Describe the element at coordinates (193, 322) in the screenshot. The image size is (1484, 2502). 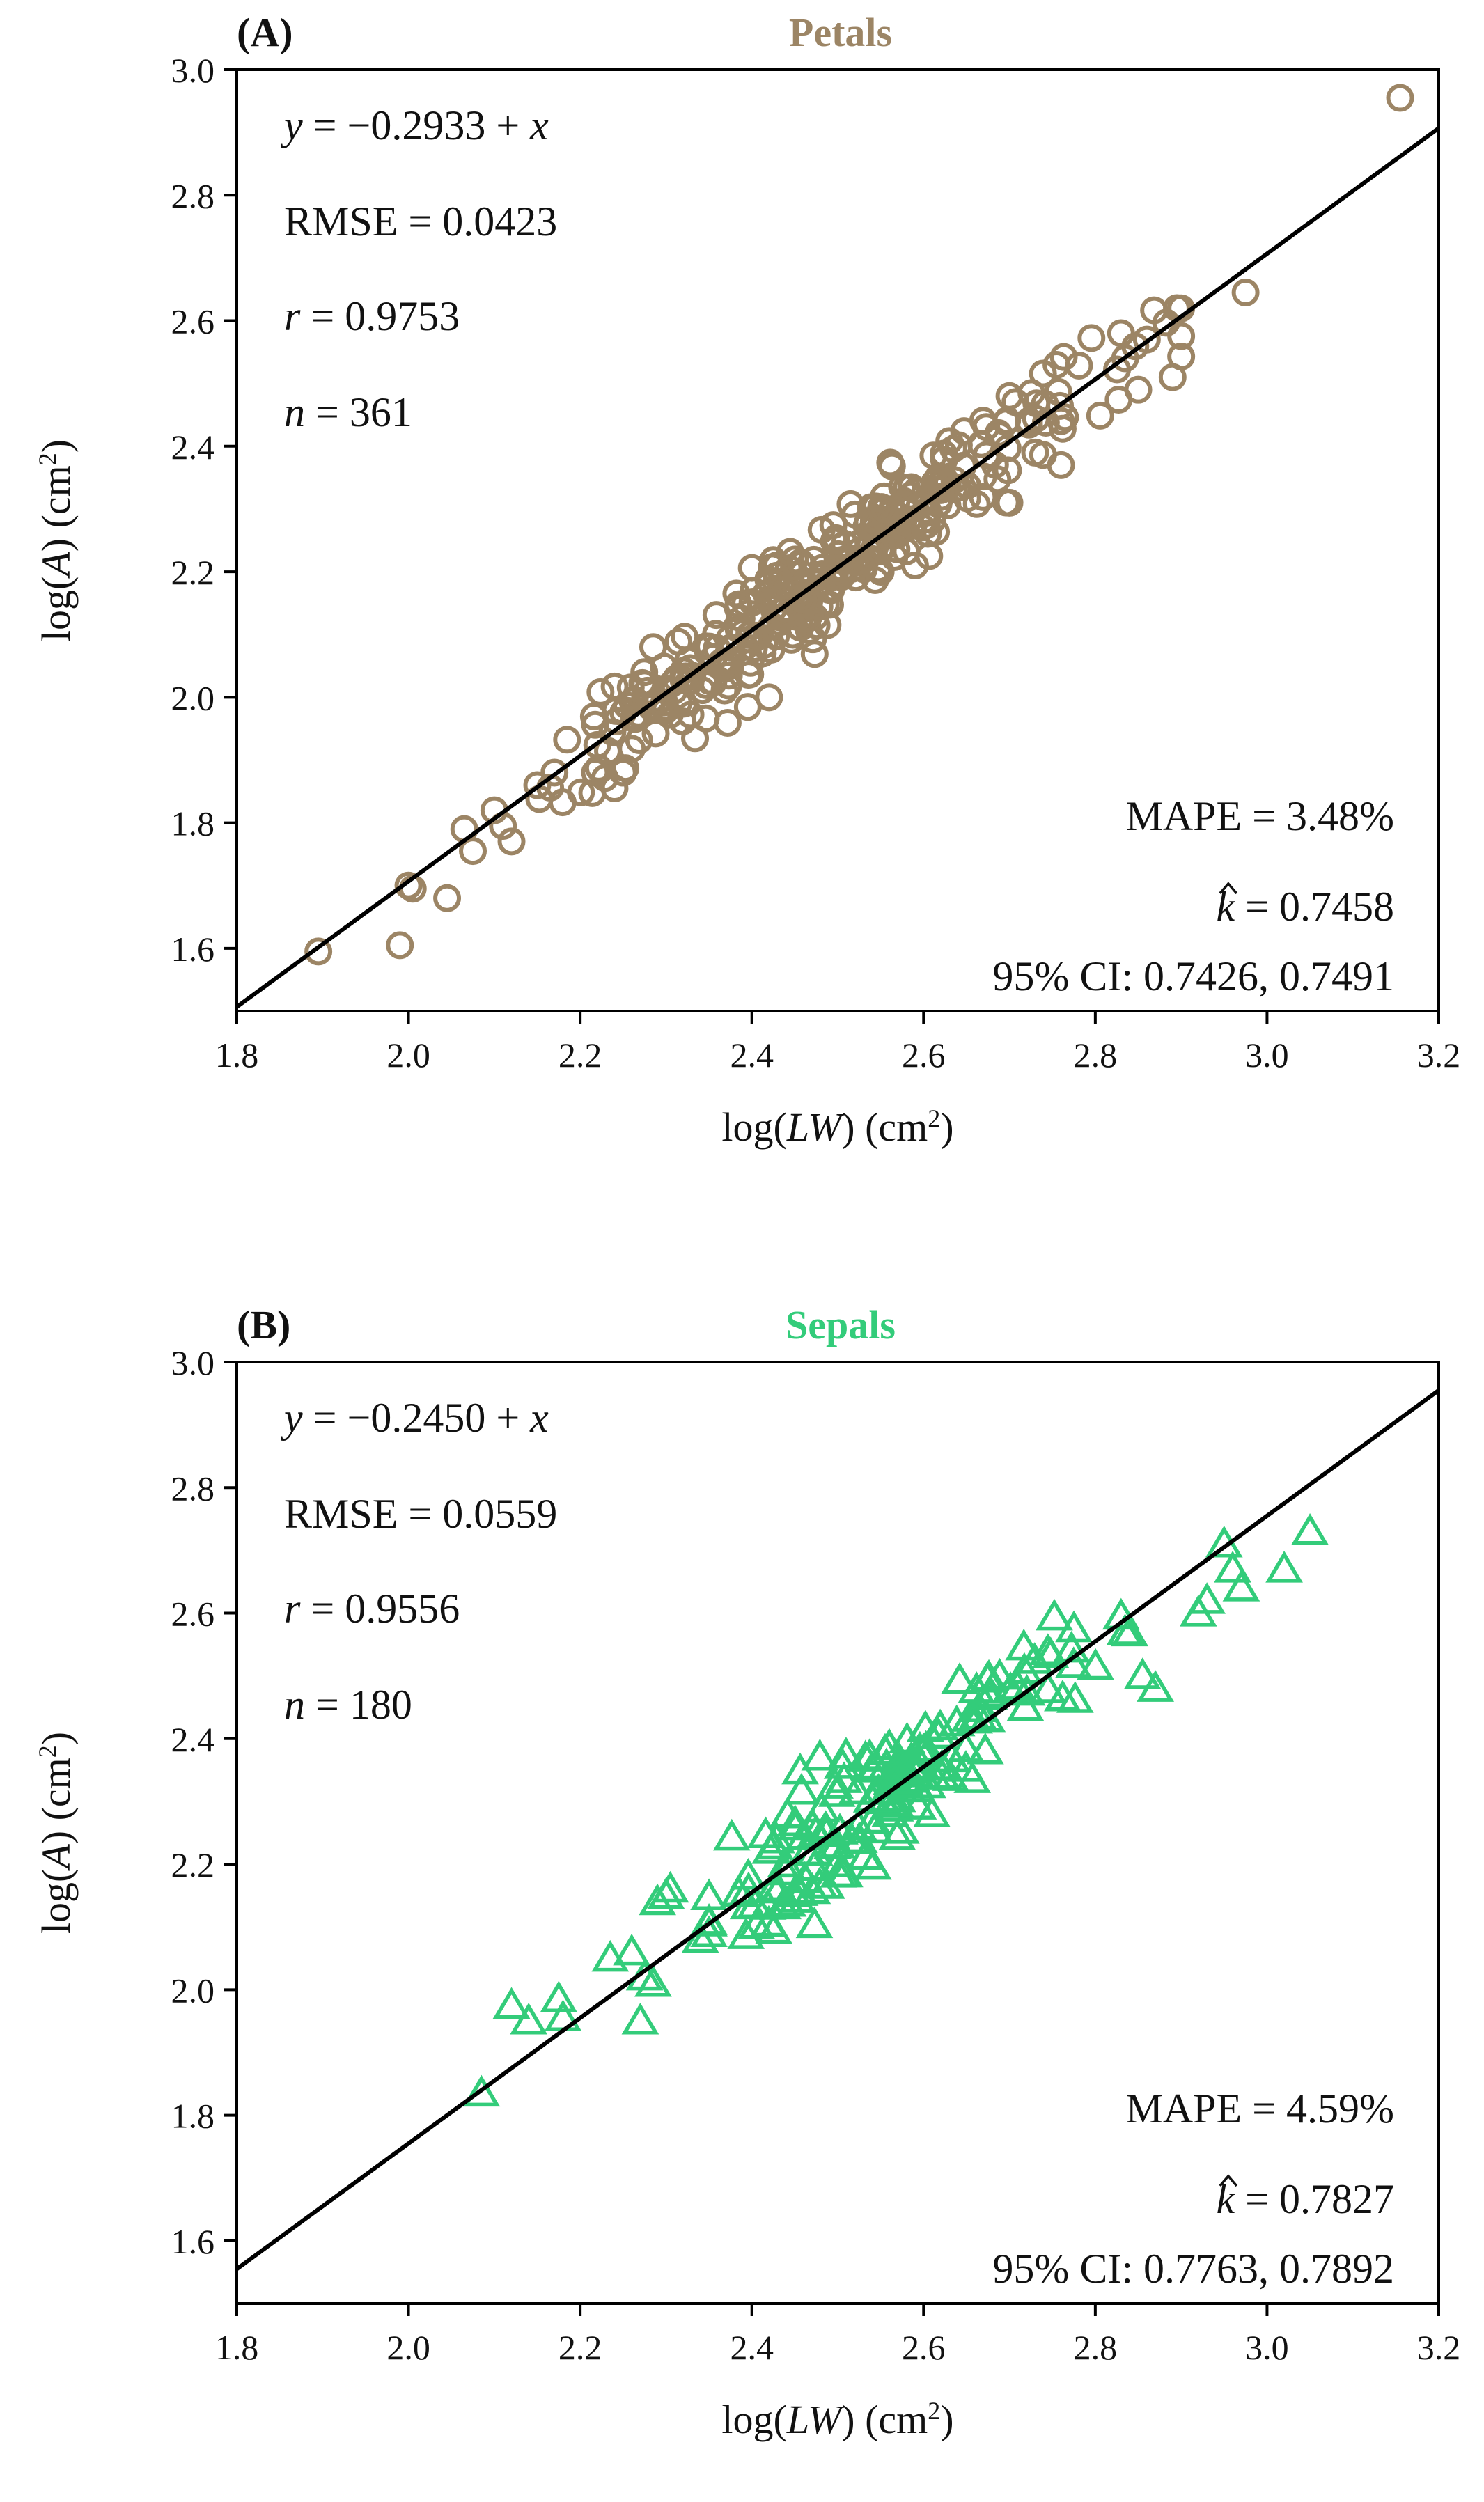
I see `y-tick-label: 2.6` at that location.